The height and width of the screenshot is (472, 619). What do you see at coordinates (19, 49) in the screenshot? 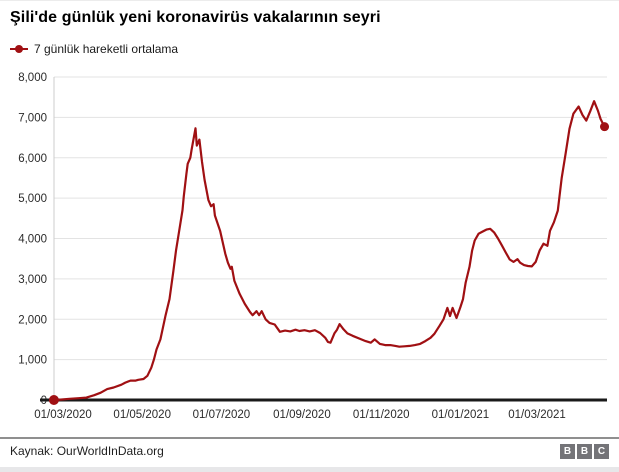
I see `legend-marker-icon` at bounding box center [19, 49].